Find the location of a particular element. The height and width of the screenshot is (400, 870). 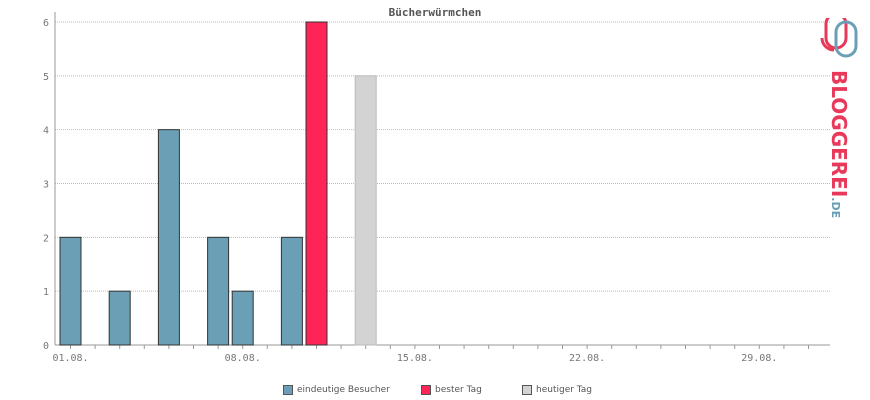

x-tick-label: 22.08. is located at coordinates (587, 358).